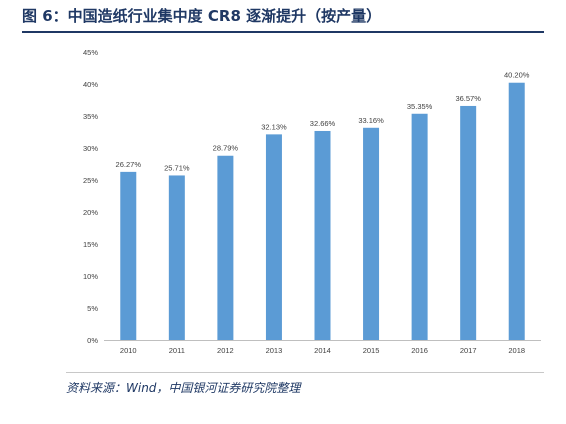  I want to click on x-tick-label: 2013, so click(274, 350).